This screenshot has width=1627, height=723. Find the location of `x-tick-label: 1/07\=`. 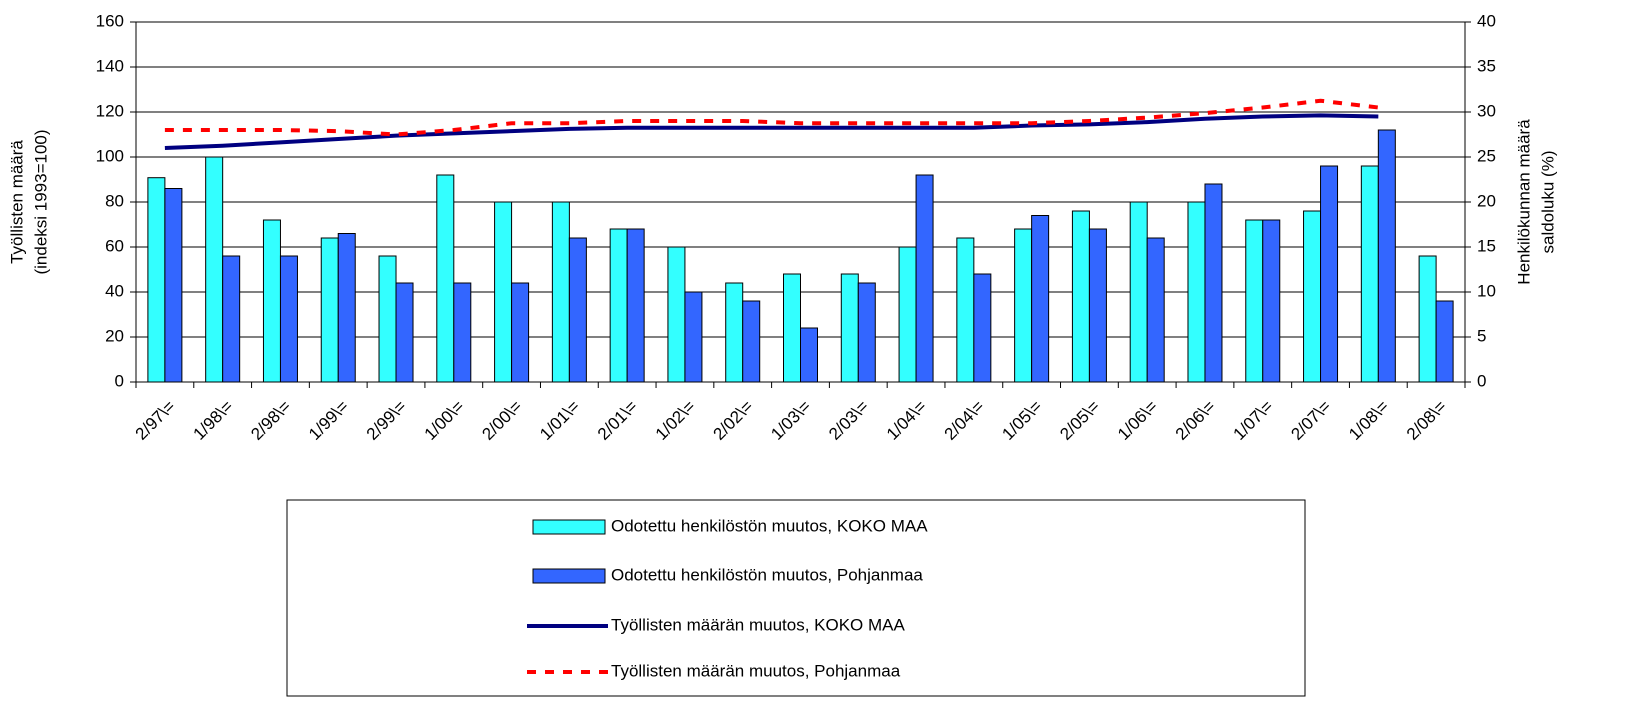

x-tick-label: 1/07\= is located at coordinates (1253, 420).